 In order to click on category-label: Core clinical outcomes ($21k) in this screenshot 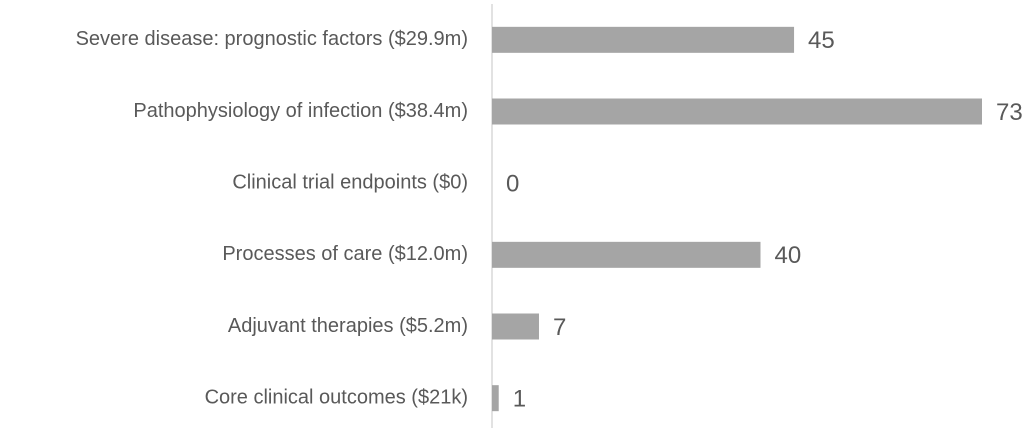, I will do `click(336, 397)`.